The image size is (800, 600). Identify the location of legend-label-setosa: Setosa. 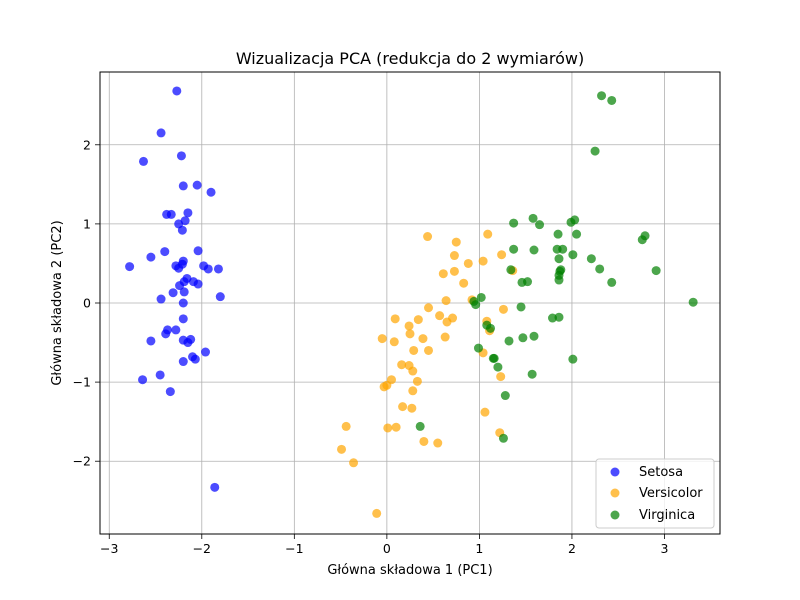
(661, 472).